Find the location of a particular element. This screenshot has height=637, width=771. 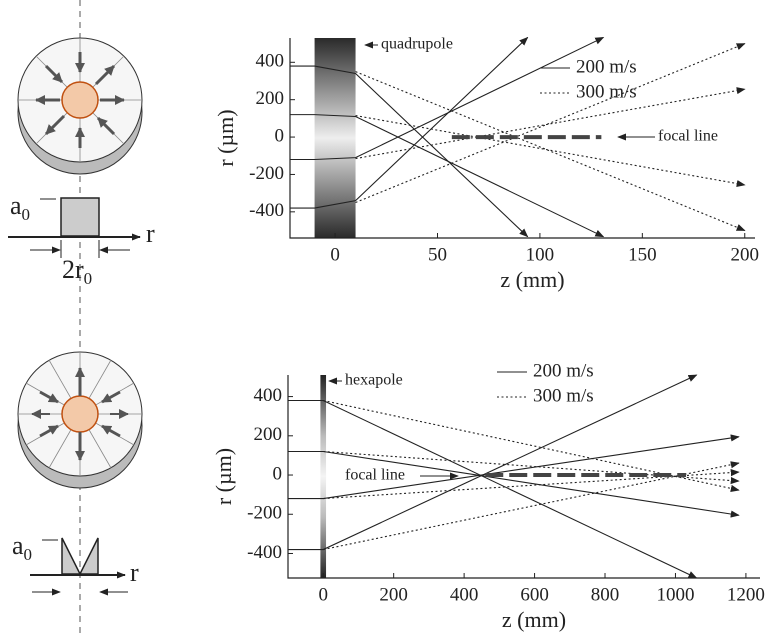

x-tick-label: 800 is located at coordinates (605, 594).